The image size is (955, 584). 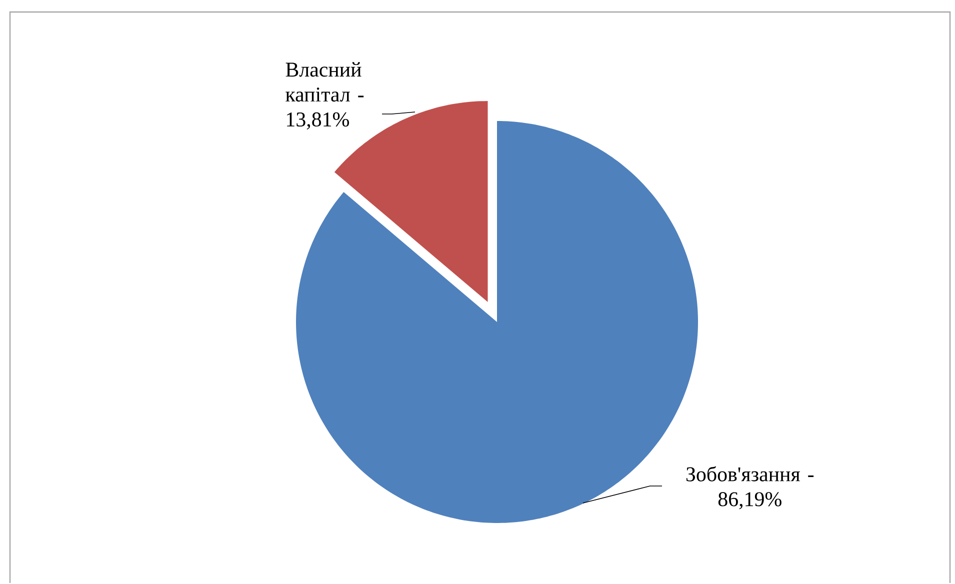 What do you see at coordinates (325, 82) in the screenshot?
I see `slice-label: Власний капітал -` at bounding box center [325, 82].